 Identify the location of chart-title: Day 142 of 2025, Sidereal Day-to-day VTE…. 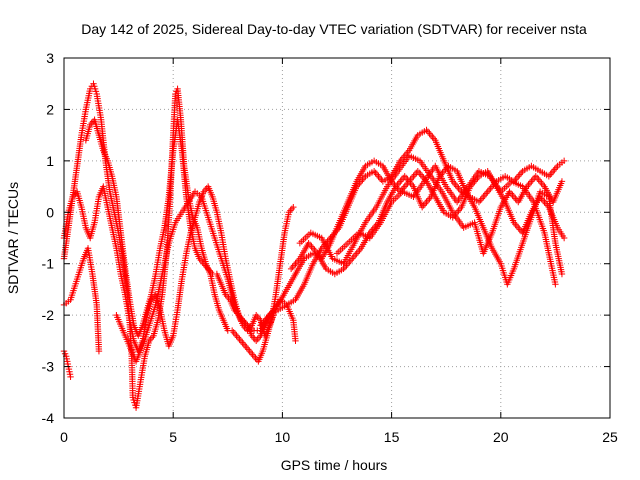
(334, 29).